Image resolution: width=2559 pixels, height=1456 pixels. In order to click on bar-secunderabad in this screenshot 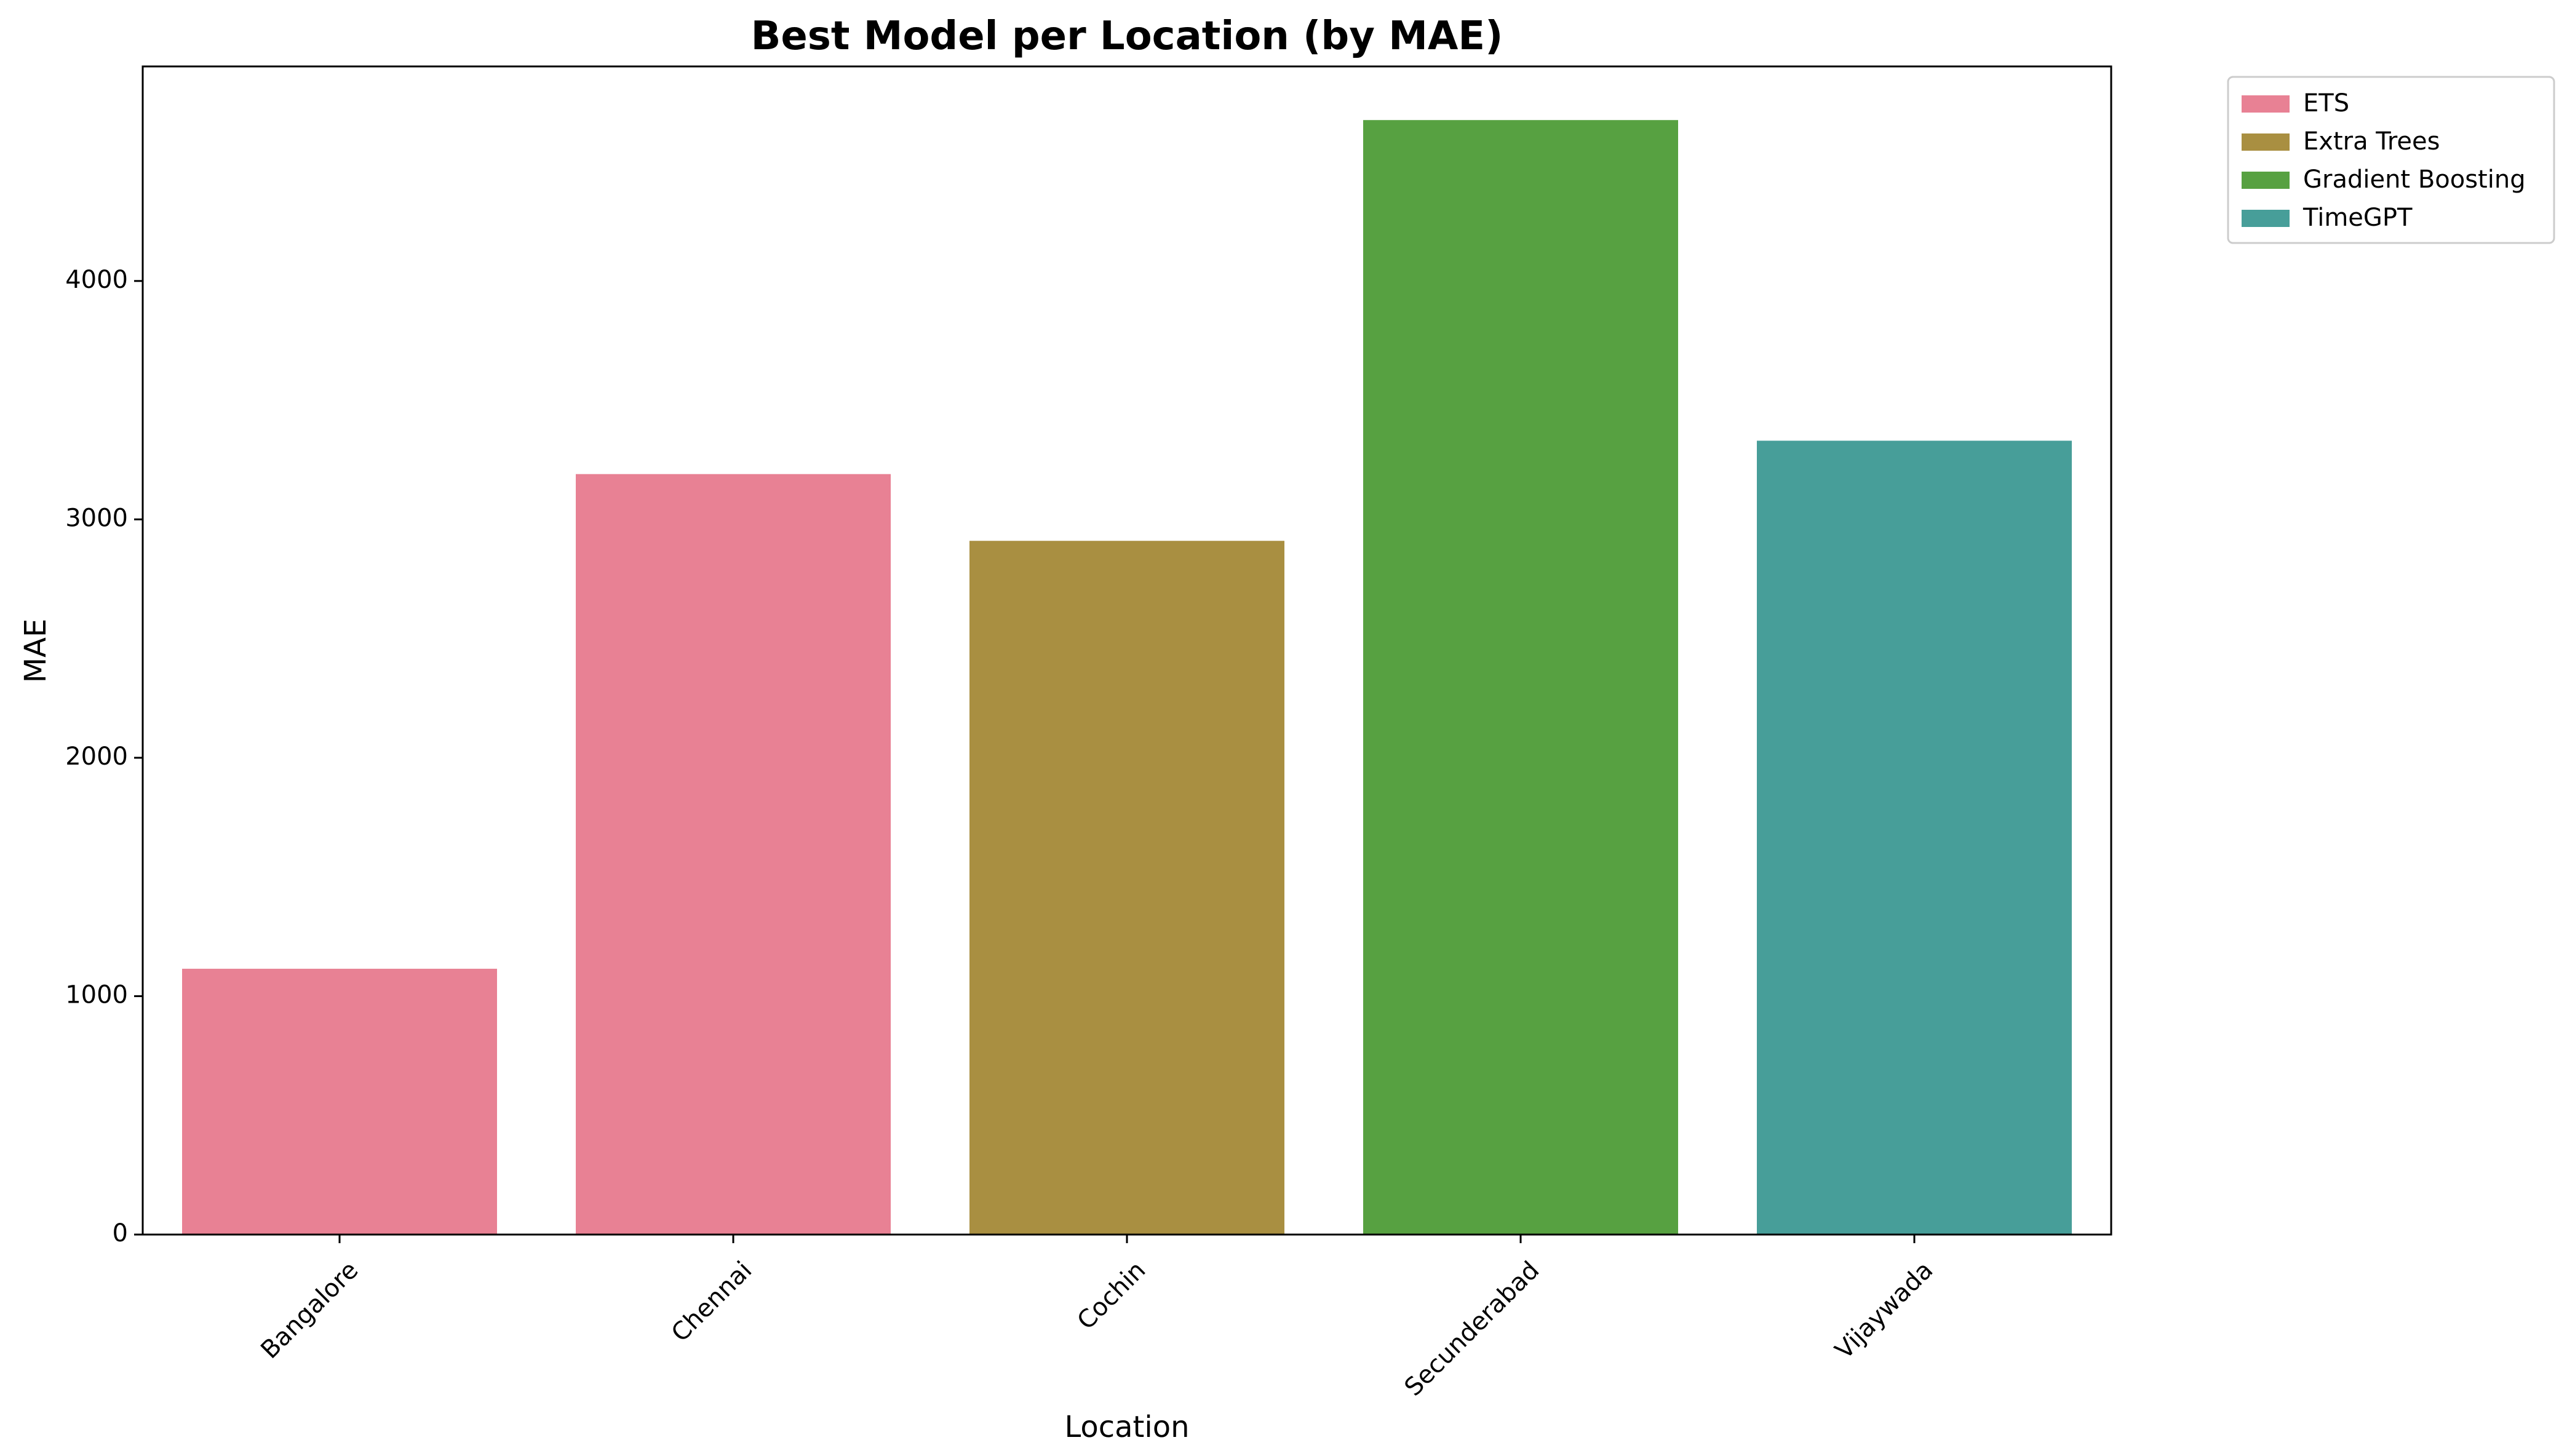, I will do `click(1520, 678)`.